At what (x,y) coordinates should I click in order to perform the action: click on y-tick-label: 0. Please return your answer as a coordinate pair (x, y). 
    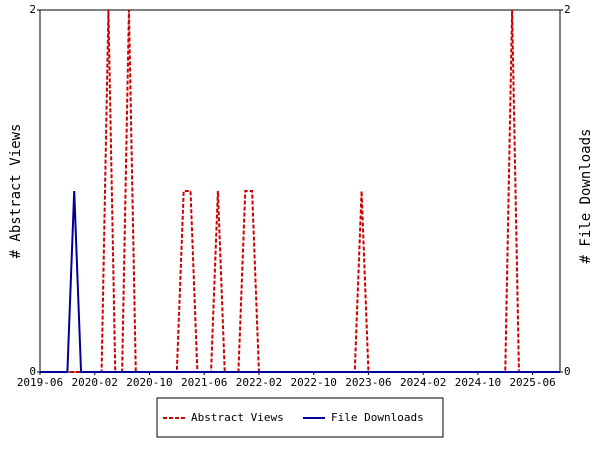
    Looking at the image, I should click on (32, 371).